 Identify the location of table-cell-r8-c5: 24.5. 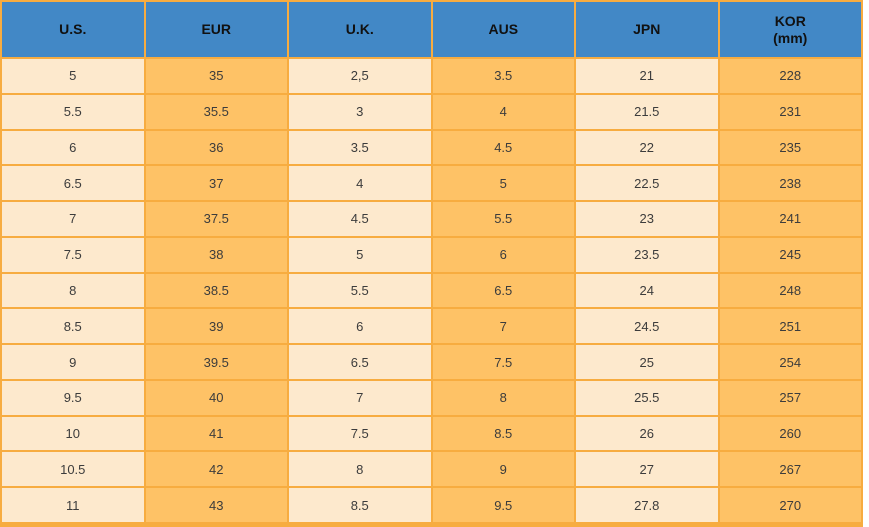
(647, 326).